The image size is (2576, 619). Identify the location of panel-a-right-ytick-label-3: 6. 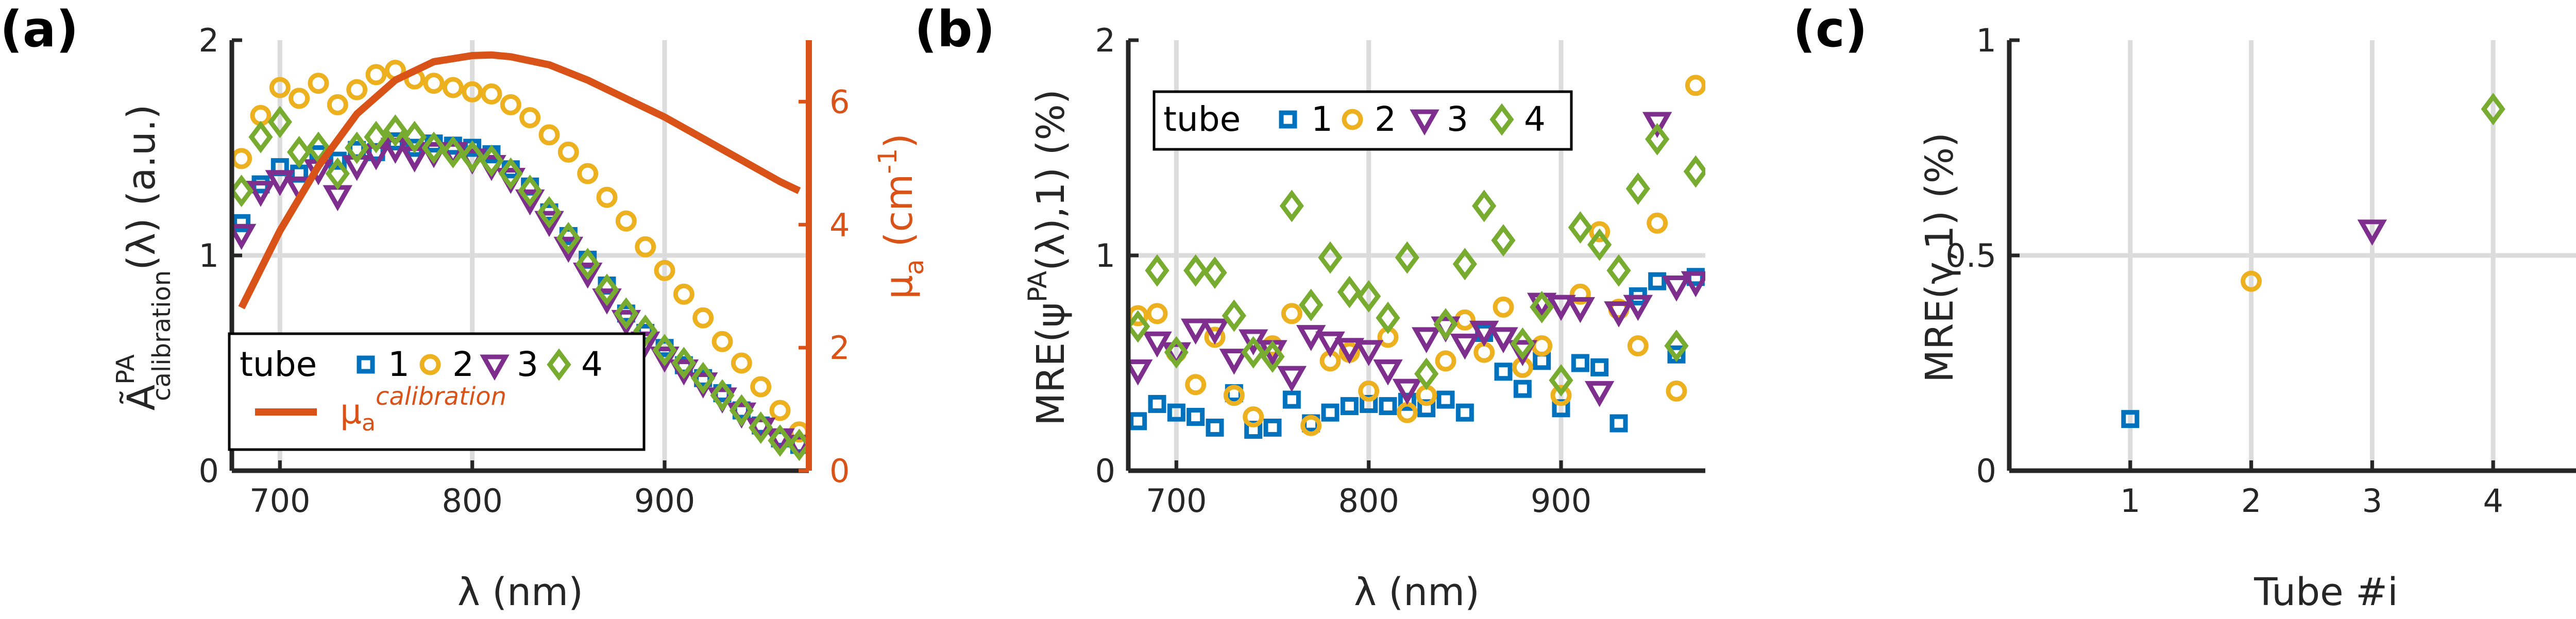
(839, 102).